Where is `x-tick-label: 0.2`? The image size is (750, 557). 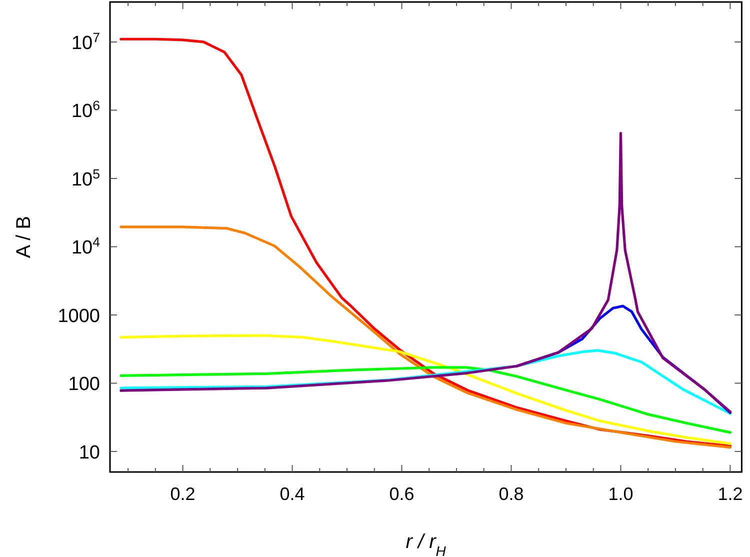 x-tick-label: 0.2 is located at coordinates (183, 494).